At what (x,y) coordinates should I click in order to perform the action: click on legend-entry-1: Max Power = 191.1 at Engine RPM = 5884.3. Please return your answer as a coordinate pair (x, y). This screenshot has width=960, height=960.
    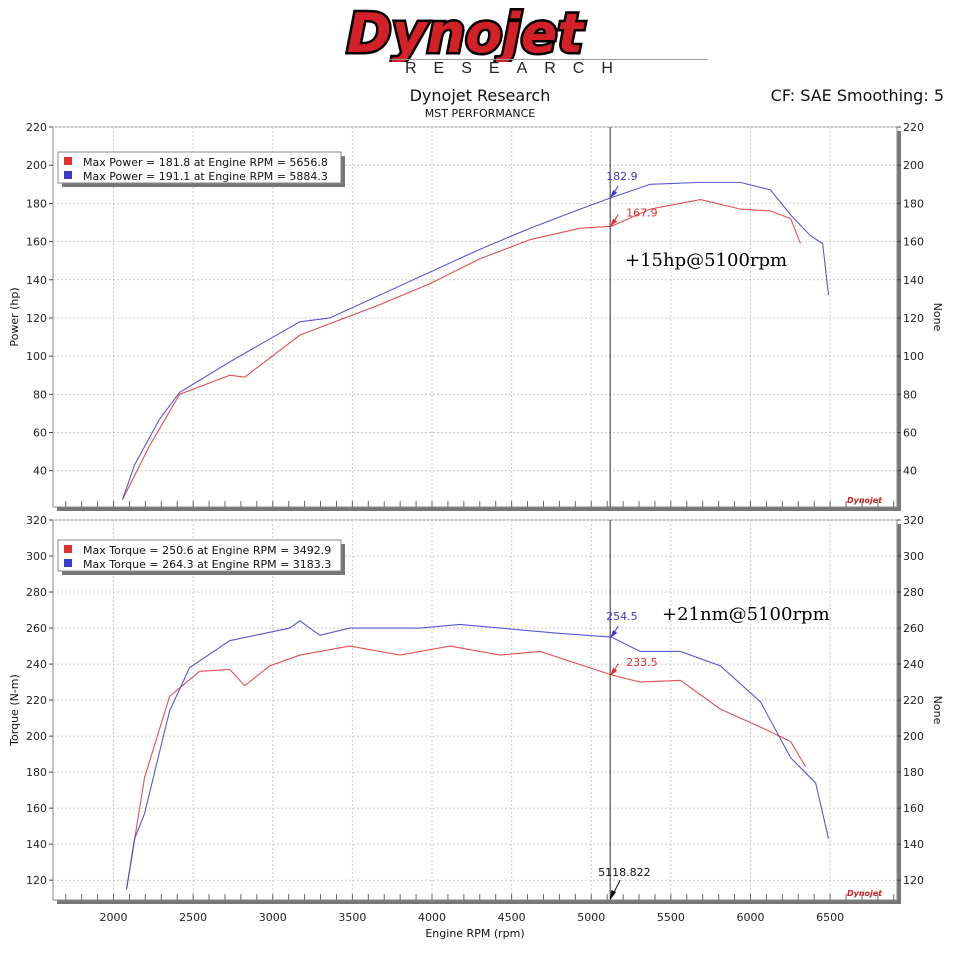
    Looking at the image, I should click on (205, 176).